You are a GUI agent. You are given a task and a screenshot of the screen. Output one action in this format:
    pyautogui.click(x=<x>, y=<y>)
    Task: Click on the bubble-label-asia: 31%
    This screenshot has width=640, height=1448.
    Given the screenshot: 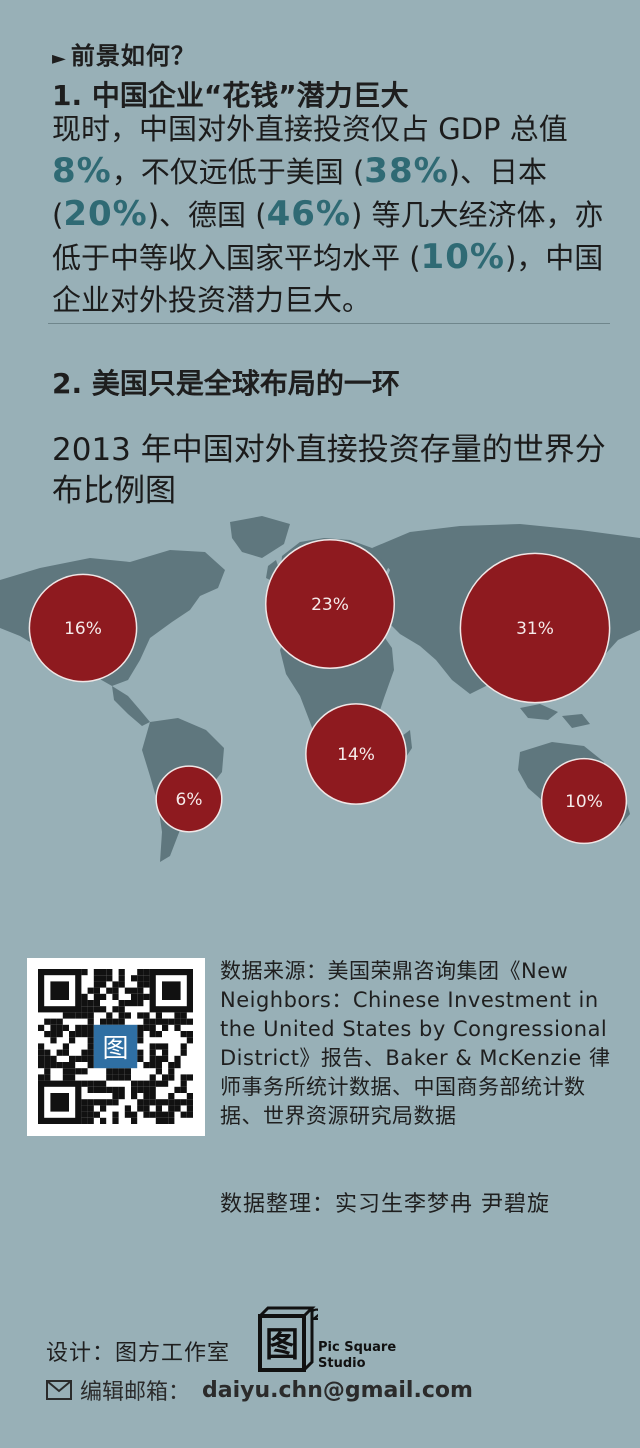 What is the action you would take?
    pyautogui.click(x=535, y=629)
    